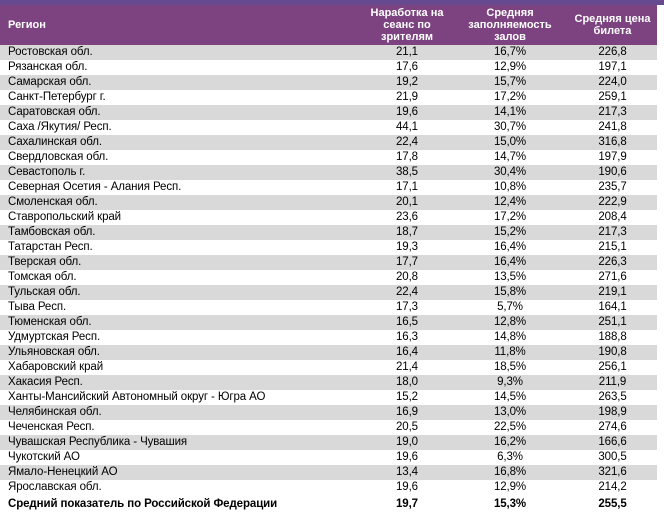 The height and width of the screenshot is (513, 664). Describe the element at coordinates (510, 397) in the screenshot. I see `occupancy-cell: 14,5%` at that location.